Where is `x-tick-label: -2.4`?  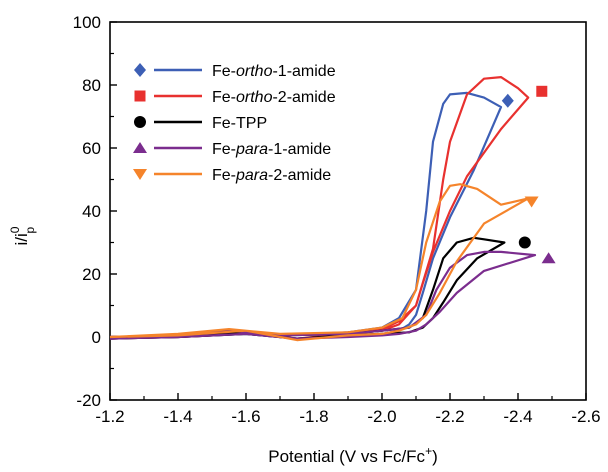
x-tick-label: -2.4 is located at coordinates (517, 416).